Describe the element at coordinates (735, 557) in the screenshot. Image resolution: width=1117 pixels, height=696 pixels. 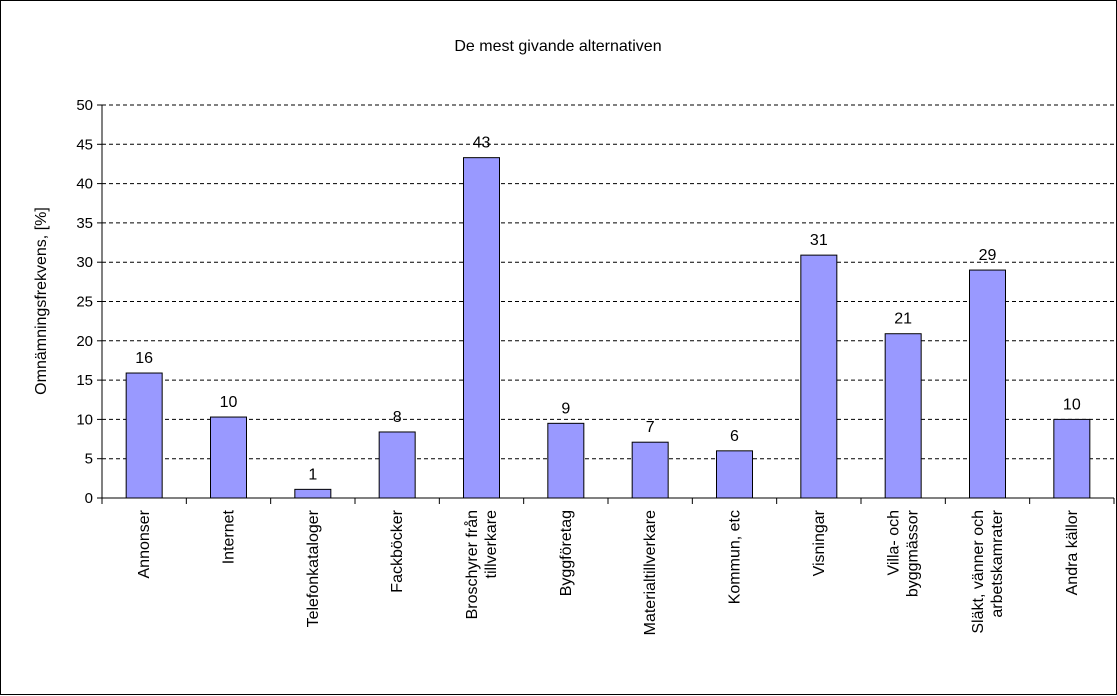
I see `x-tick-label: Kommun, etc` at that location.